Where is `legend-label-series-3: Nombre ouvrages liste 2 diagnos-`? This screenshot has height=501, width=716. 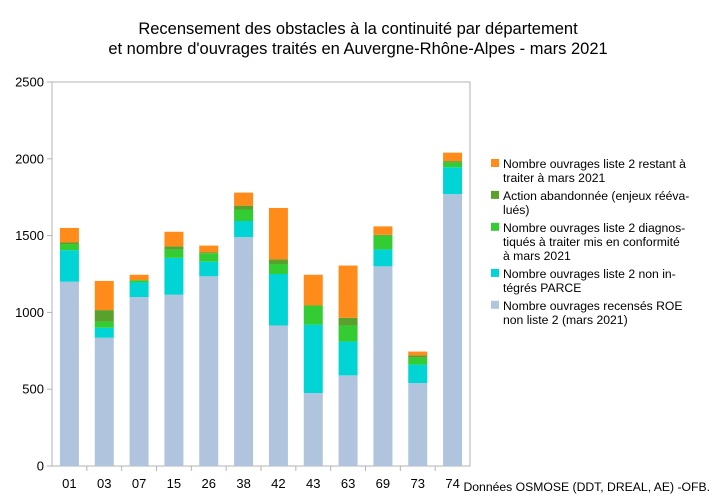
legend-label-series-3: Nombre ouvrages liste 2 diagnos- is located at coordinates (594, 228).